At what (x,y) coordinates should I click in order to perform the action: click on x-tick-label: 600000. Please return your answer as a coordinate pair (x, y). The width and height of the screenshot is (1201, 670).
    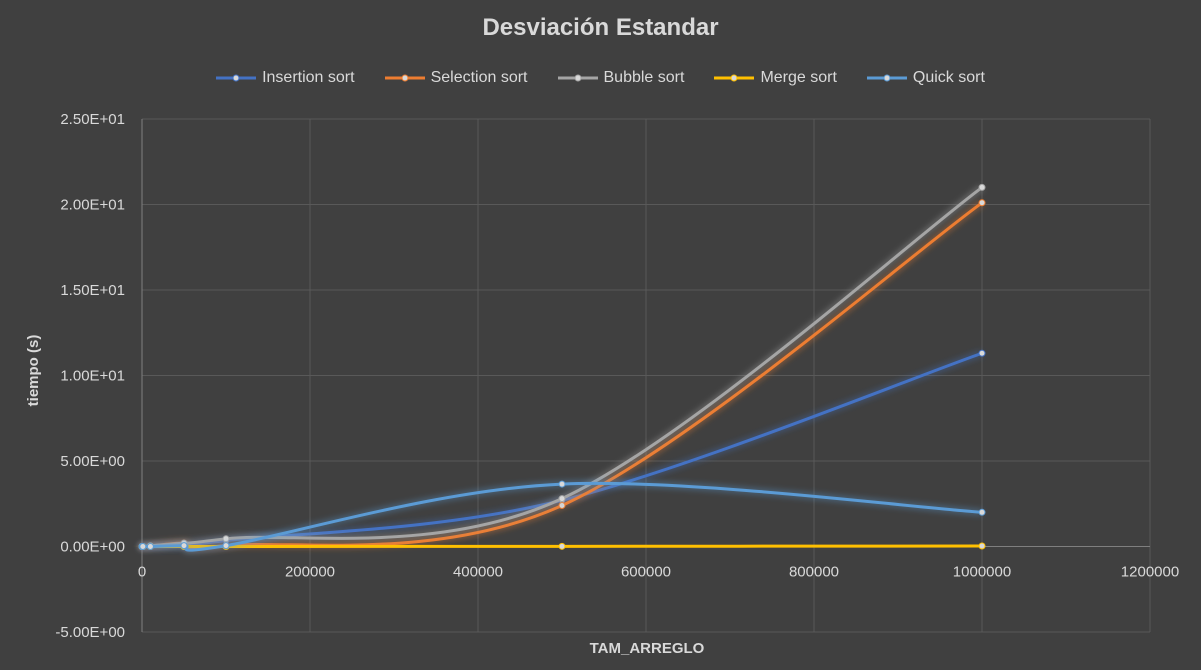
    Looking at the image, I should click on (646, 572).